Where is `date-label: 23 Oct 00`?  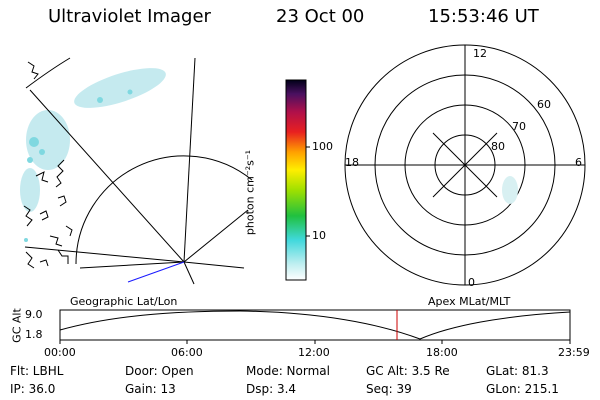 date-label: 23 Oct 00 is located at coordinates (320, 16).